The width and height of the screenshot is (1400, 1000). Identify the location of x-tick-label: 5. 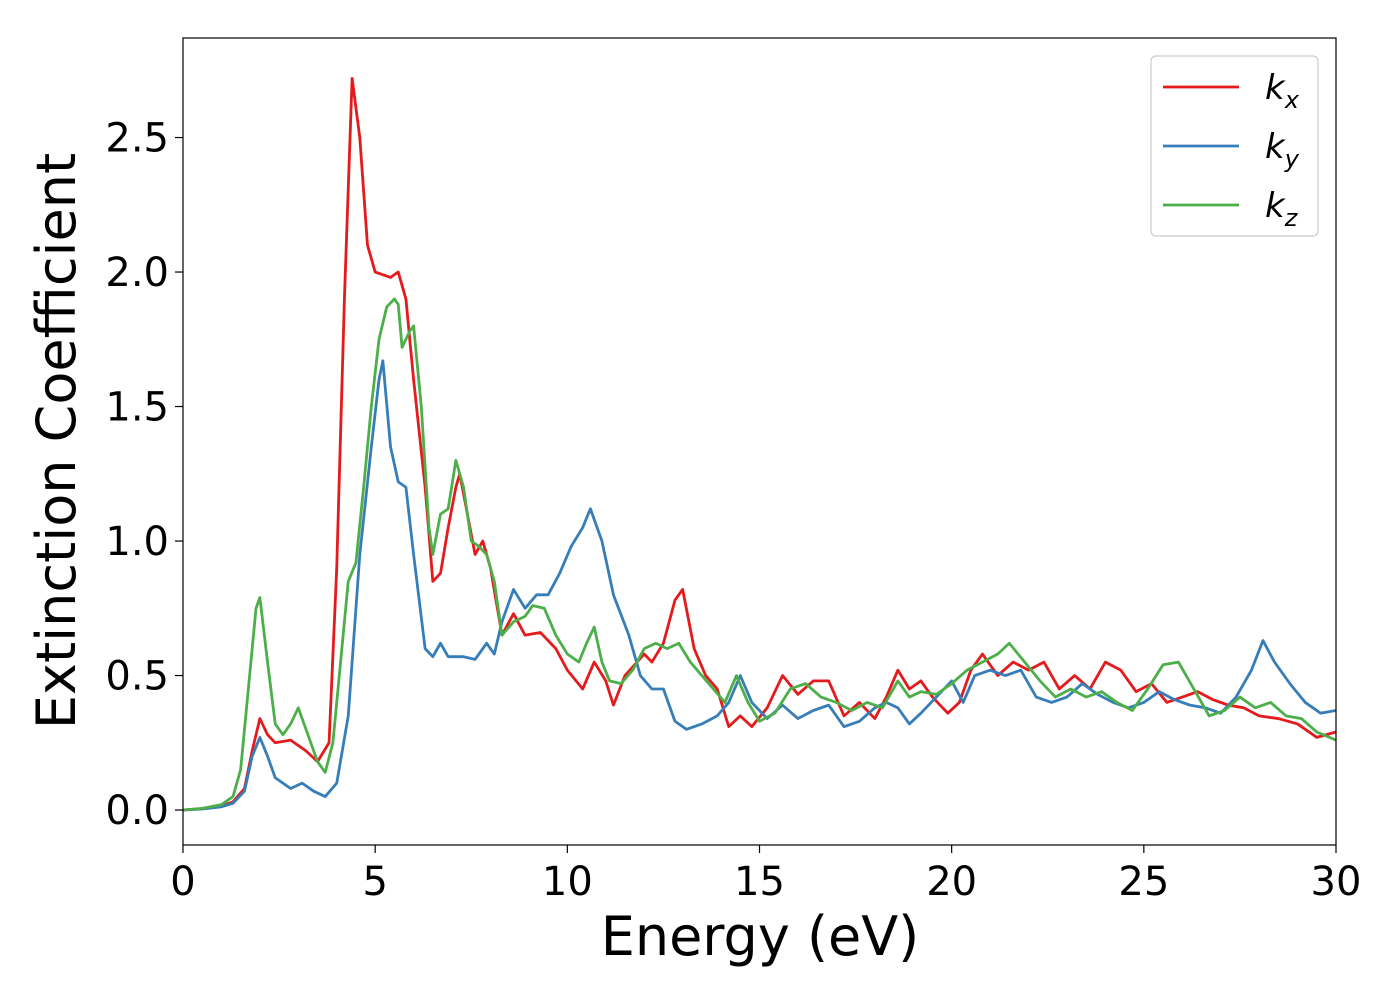
(374, 882).